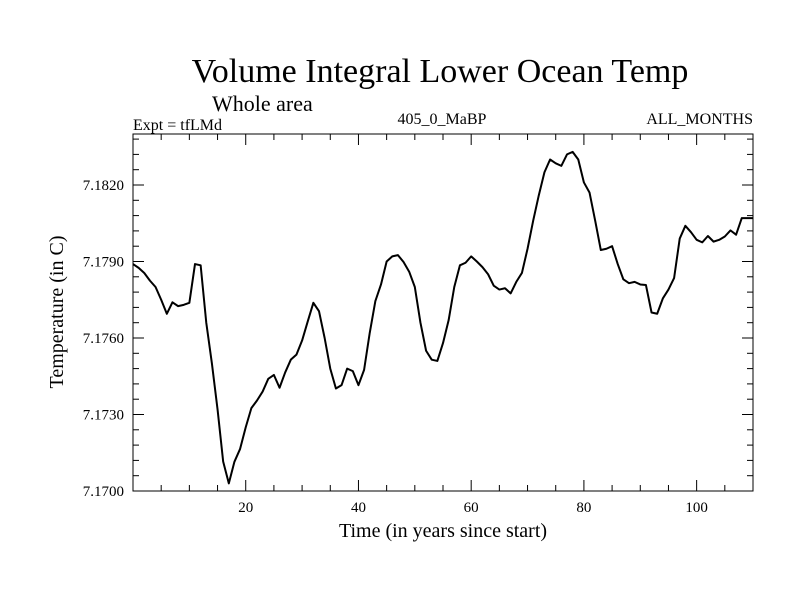 The width and height of the screenshot is (800, 600). I want to click on y-axis-label: Temperature (in C), so click(57, 312).